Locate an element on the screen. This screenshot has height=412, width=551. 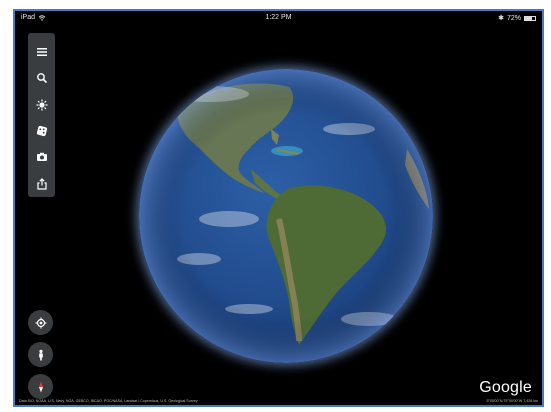
street-view-button is located at coordinates (40, 354).